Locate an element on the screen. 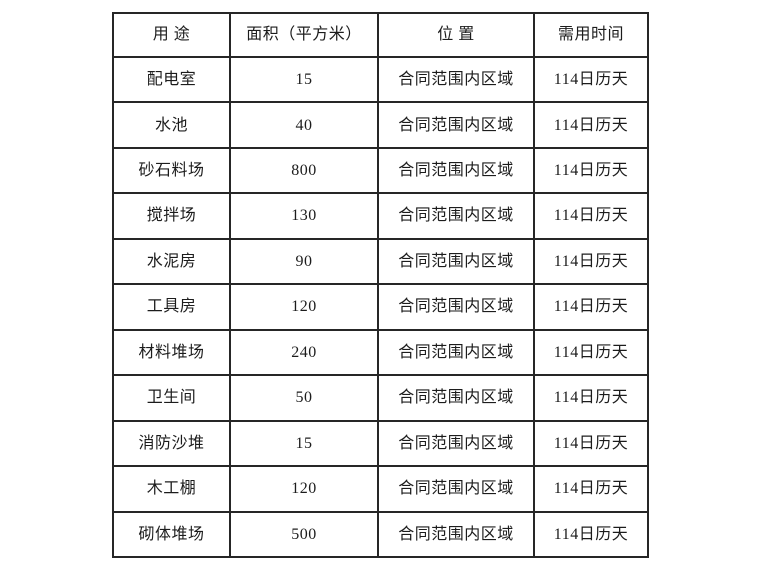 This screenshot has width=760, height=570. table-row: 搅拌场 130 合同范围内区域 114日历天 is located at coordinates (380, 216).